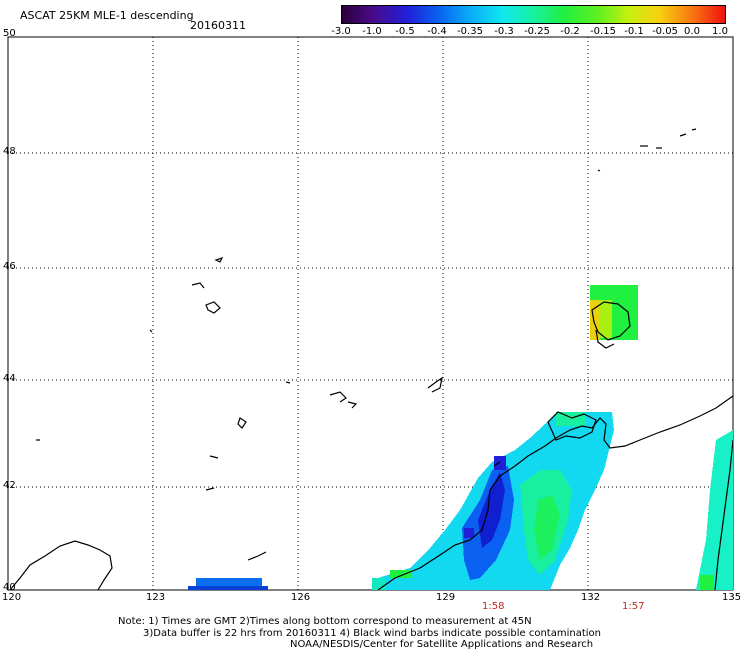 This screenshot has height=650, width=740. I want to click on colorbar-tick-label: -0.3, so click(504, 31).